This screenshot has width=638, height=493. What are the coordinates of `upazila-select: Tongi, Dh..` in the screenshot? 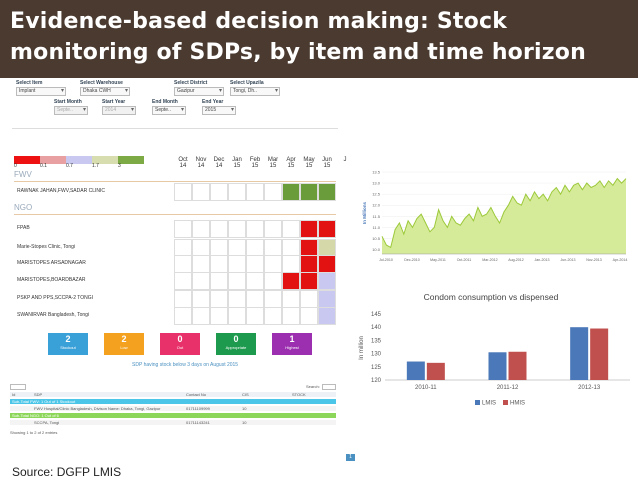 It's located at (255, 91).